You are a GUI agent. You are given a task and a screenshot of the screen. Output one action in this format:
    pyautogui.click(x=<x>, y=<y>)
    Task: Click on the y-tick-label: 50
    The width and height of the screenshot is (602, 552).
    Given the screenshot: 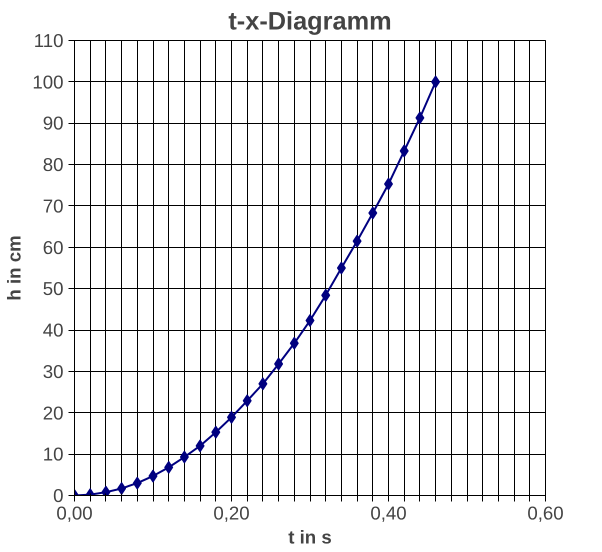 What is the action you would take?
    pyautogui.click(x=53, y=289)
    